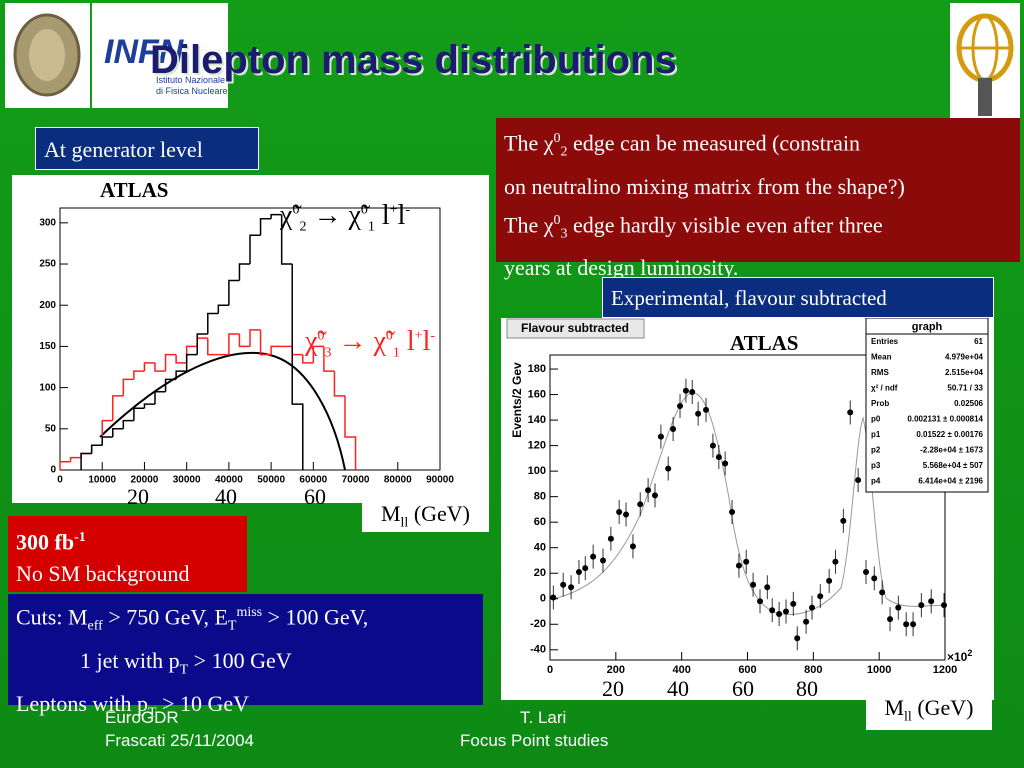  I want to click on logo-atlas, so click(985, 60).